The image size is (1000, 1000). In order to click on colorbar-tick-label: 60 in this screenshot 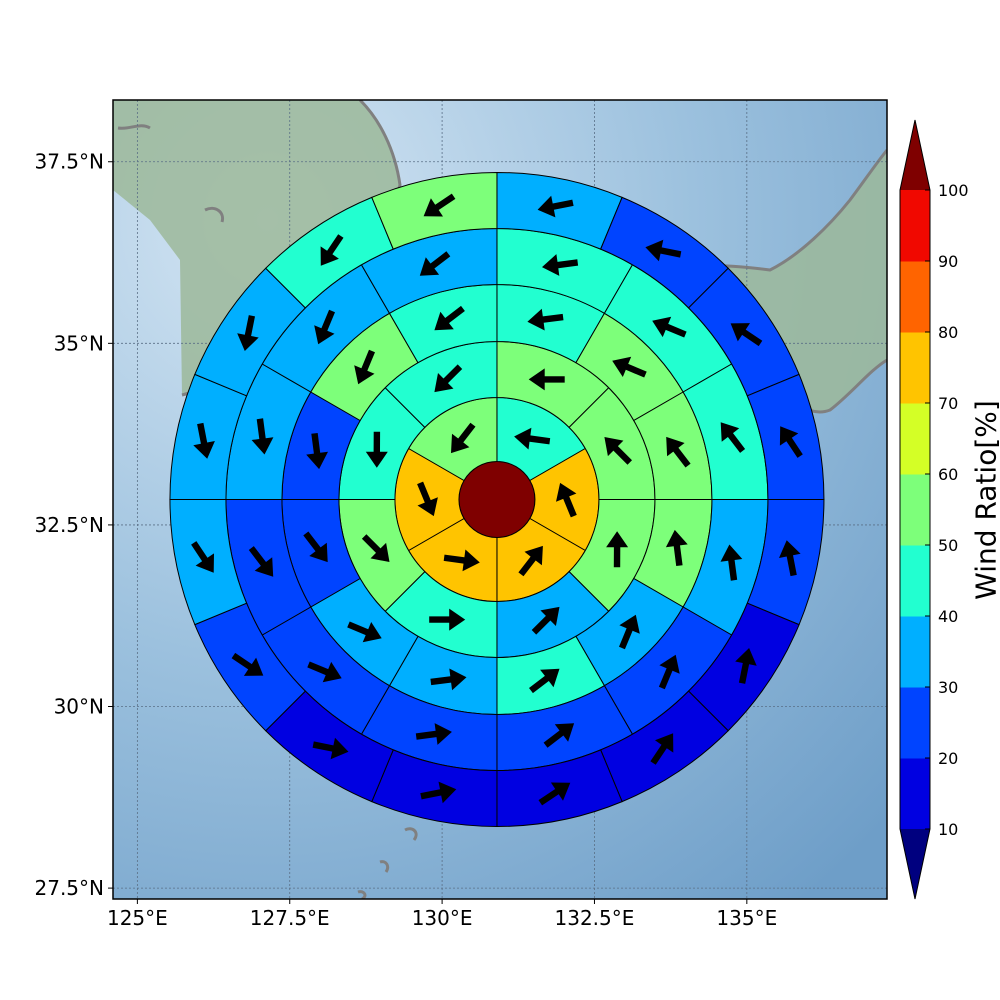, I will do `click(948, 474)`.